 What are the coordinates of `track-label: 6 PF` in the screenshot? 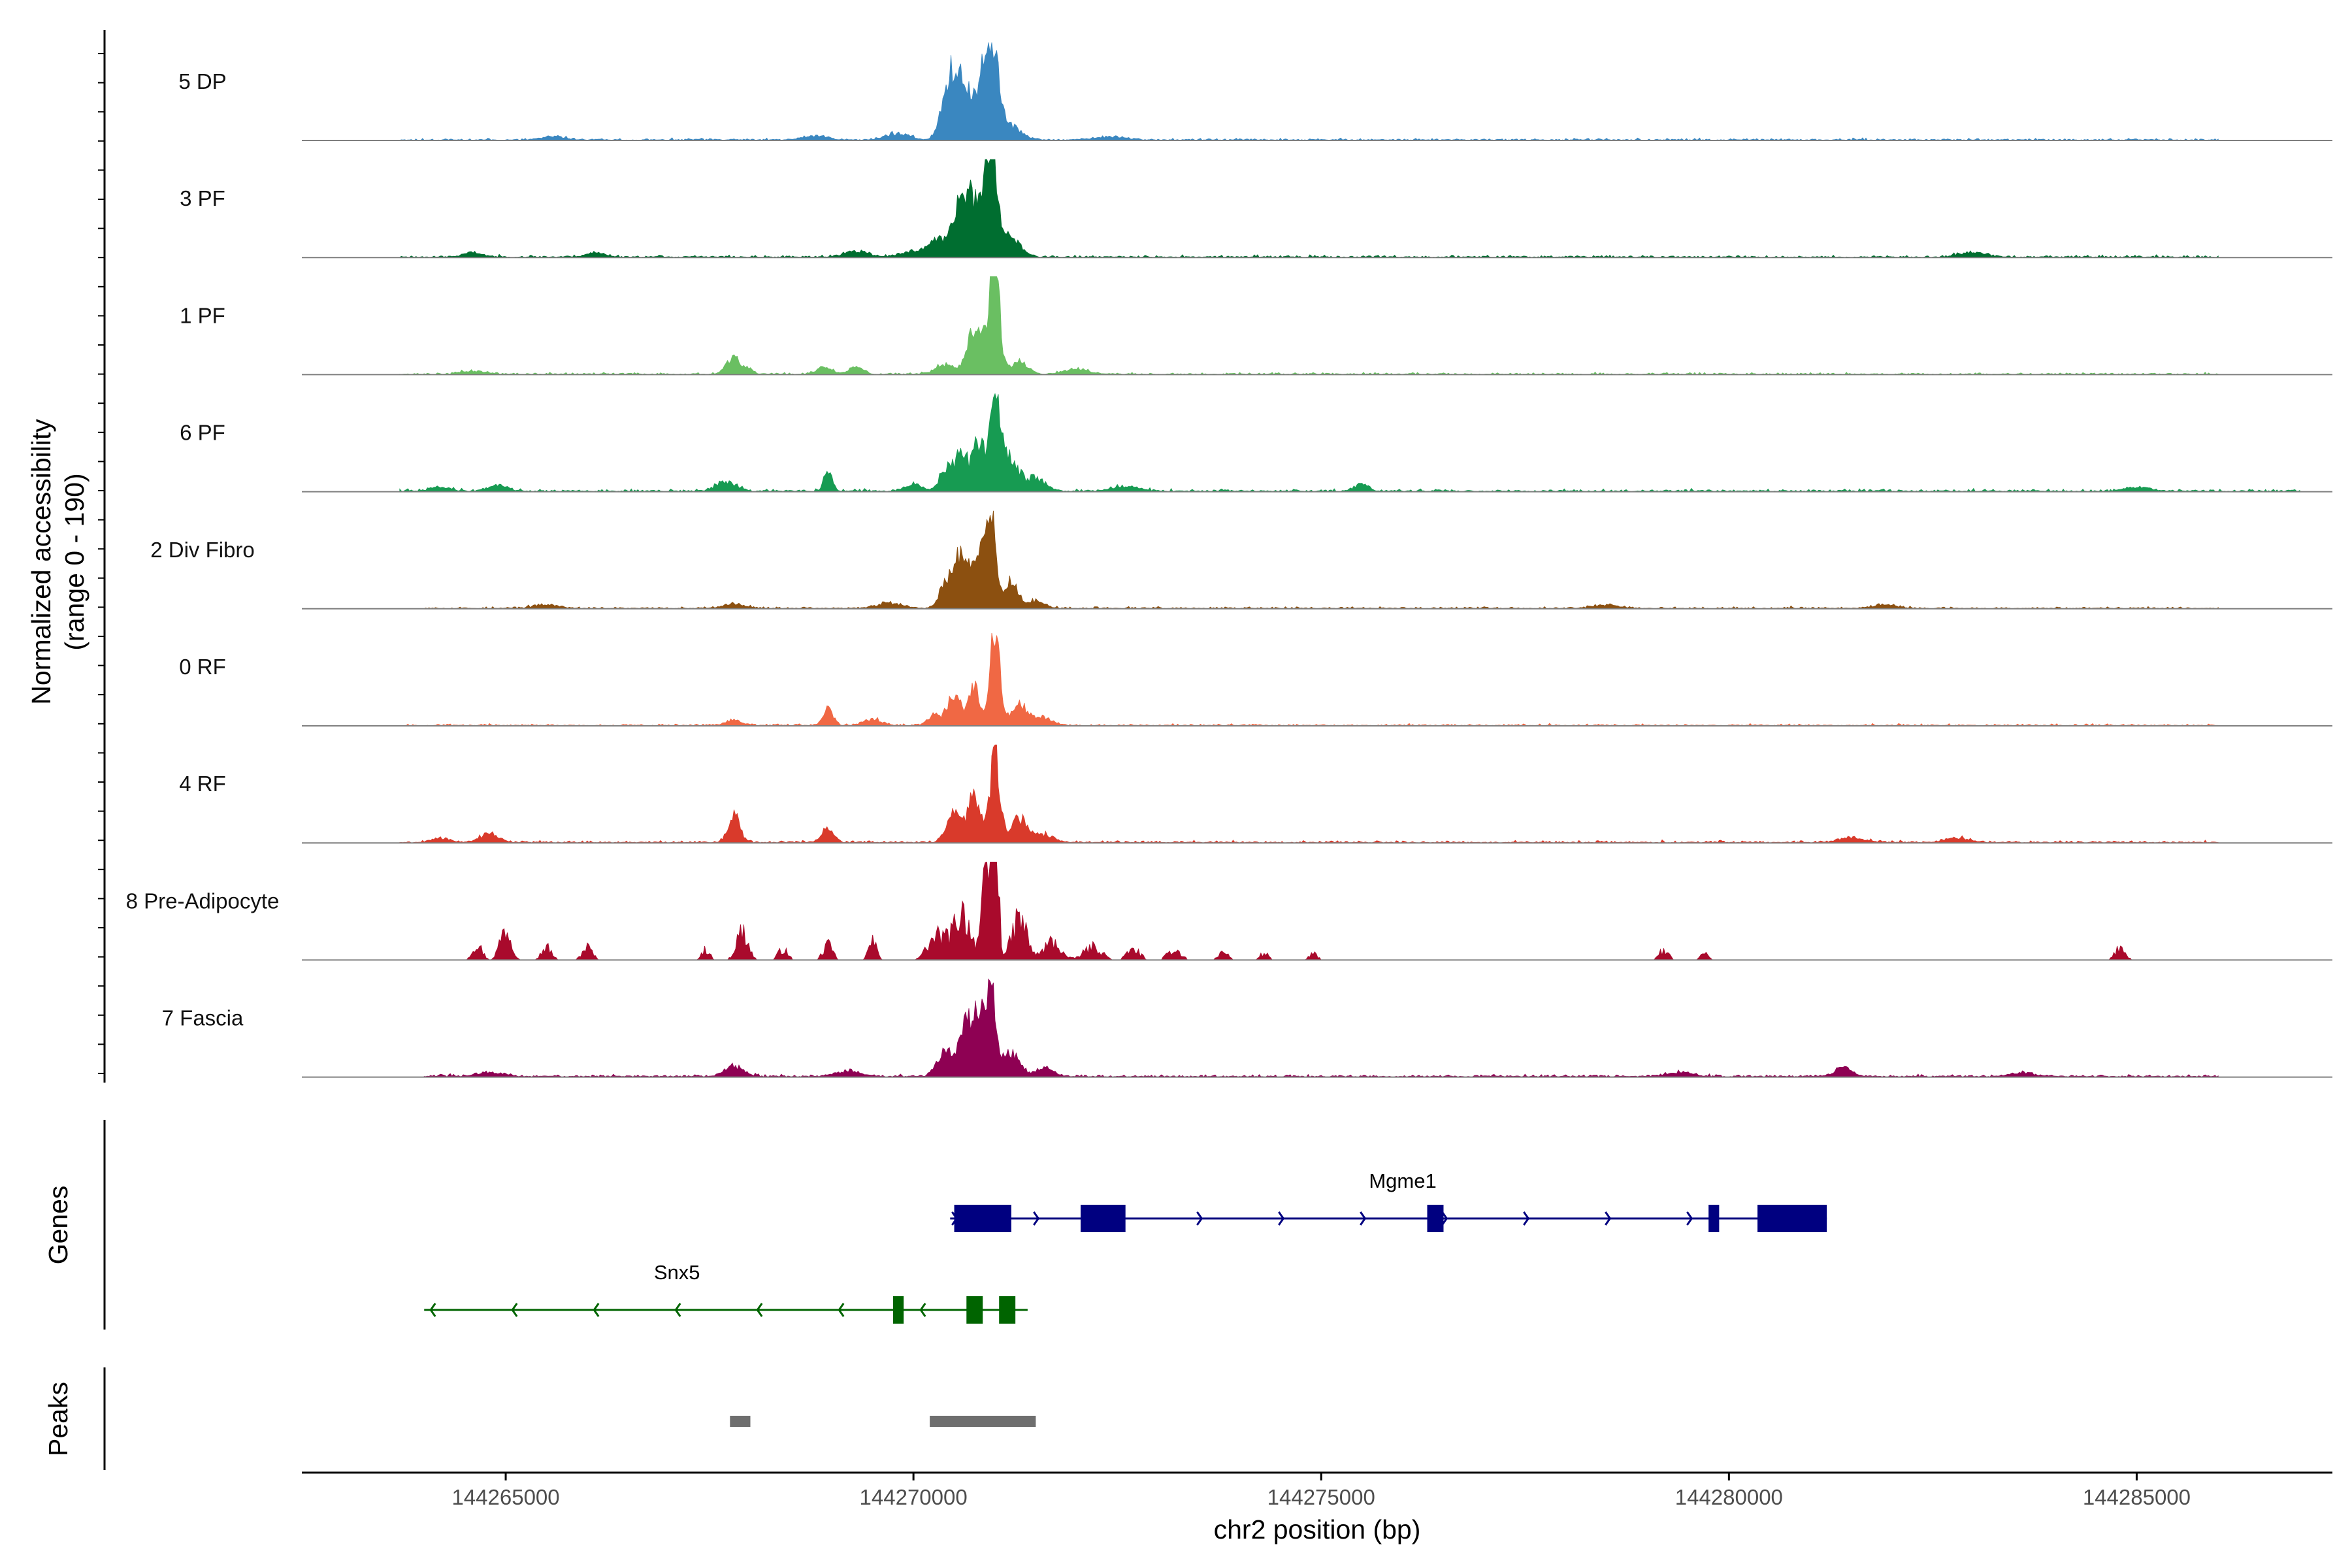 It's located at (202, 433).